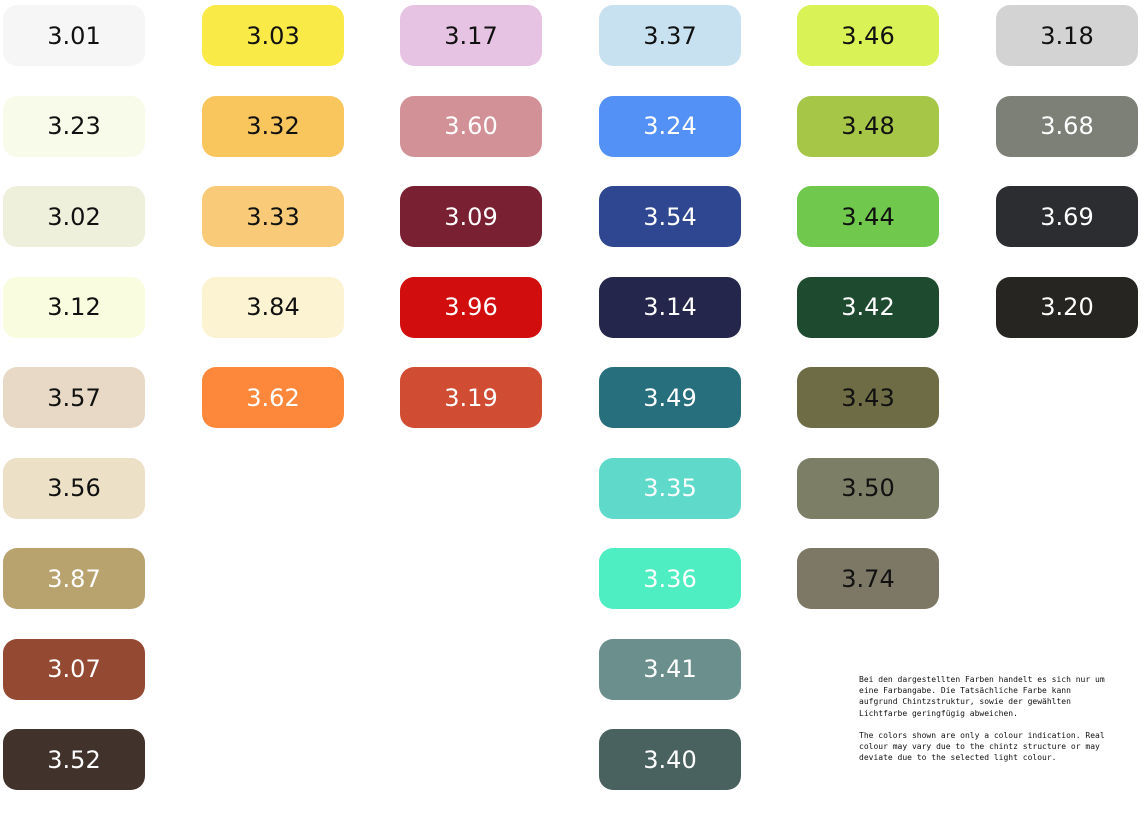  I want to click on color-swatch: 3.18, so click(1067, 35).